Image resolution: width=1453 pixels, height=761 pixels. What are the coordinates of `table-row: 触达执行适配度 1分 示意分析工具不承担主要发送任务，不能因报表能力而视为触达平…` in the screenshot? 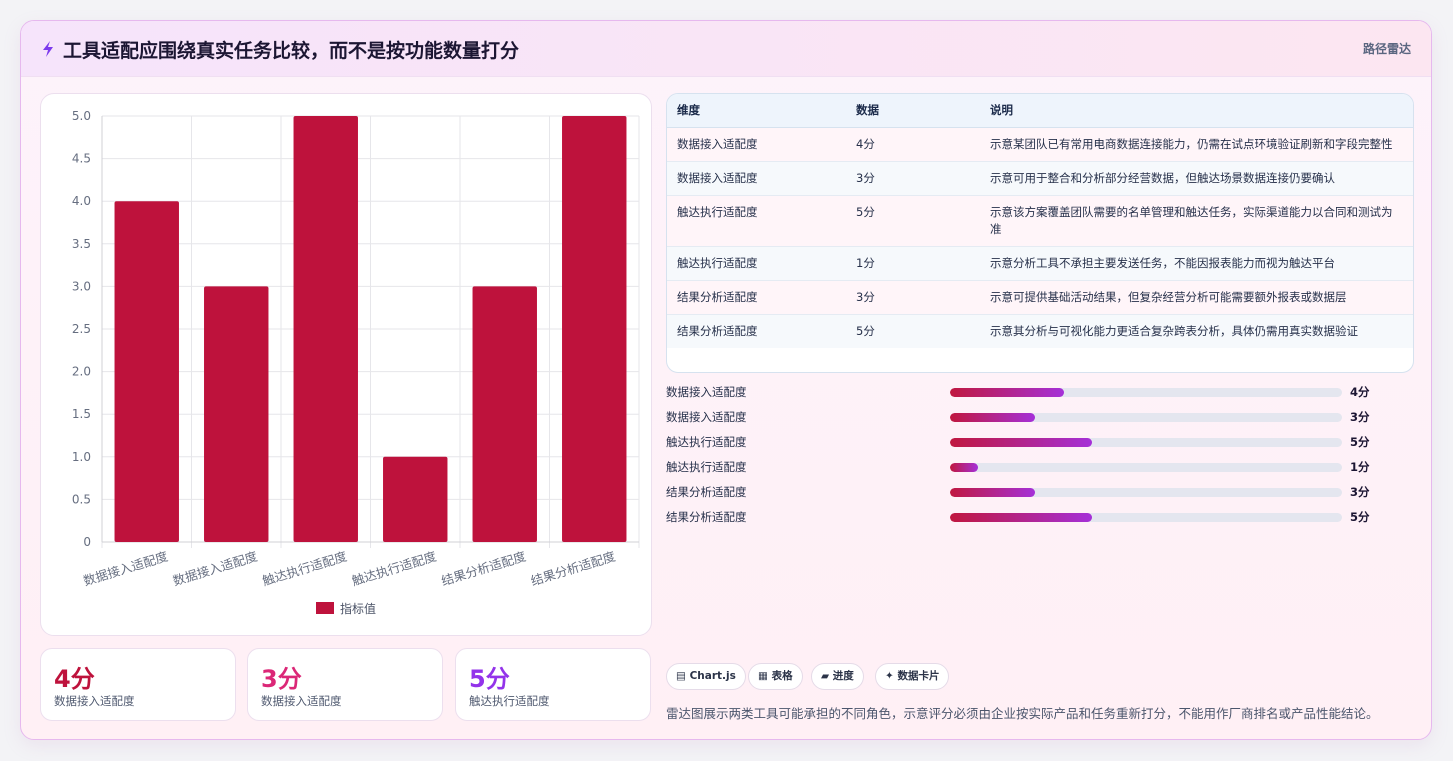 It's located at (1040, 262).